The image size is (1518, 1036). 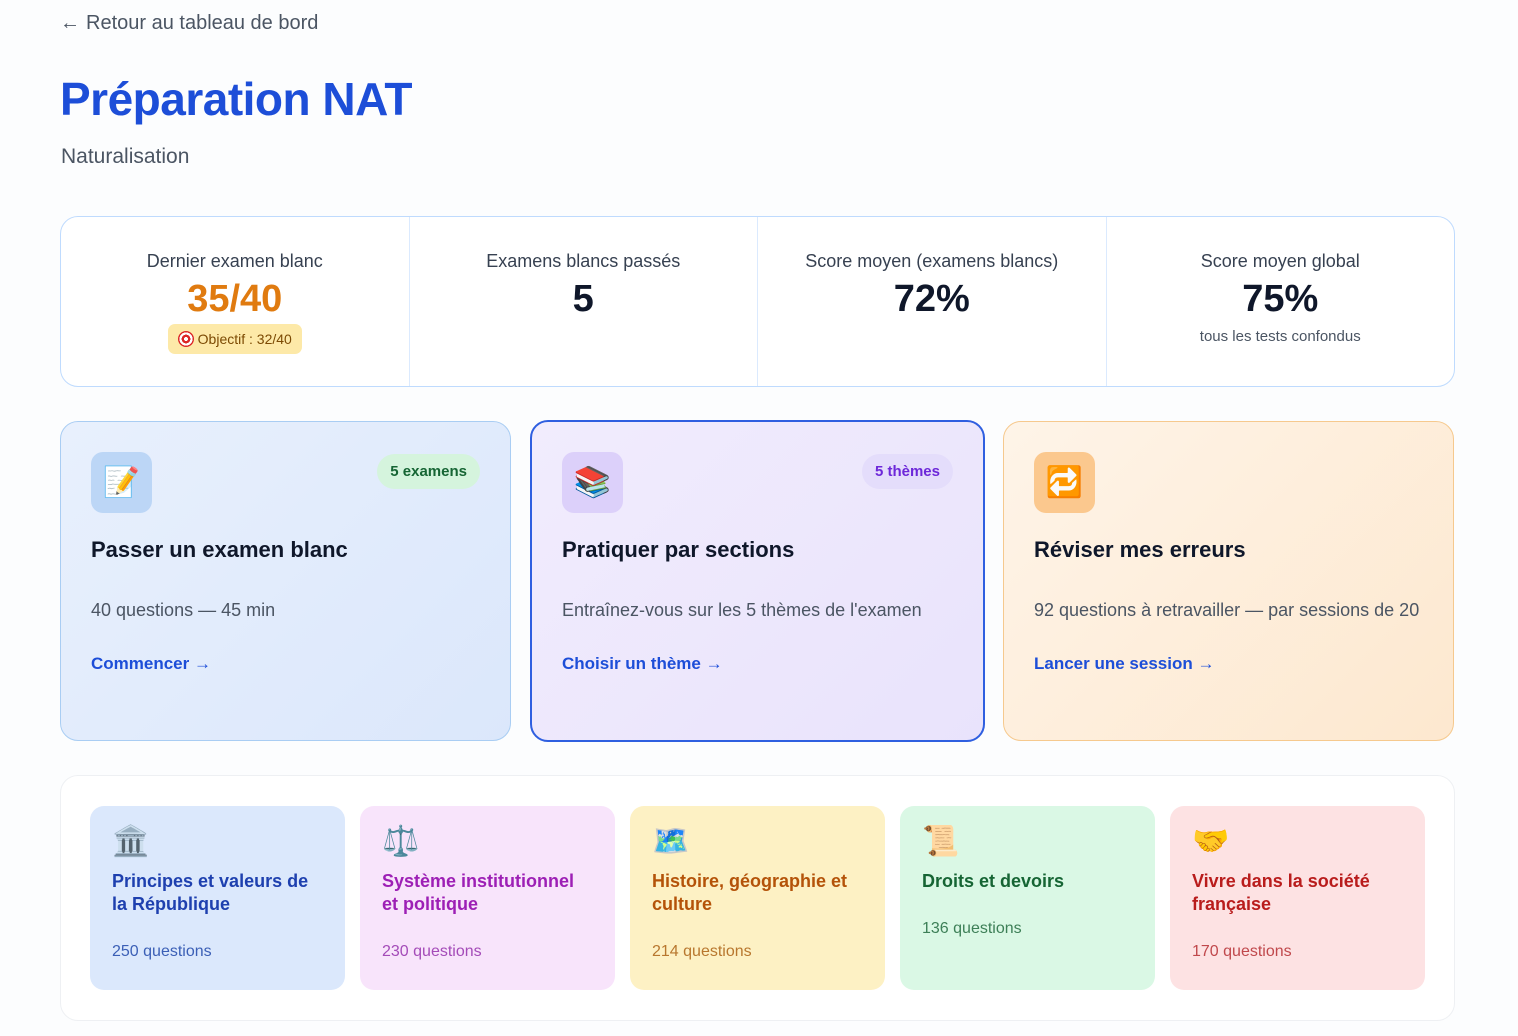 What do you see at coordinates (993, 881) in the screenshot?
I see `theme-title: Droits et devoirs` at bounding box center [993, 881].